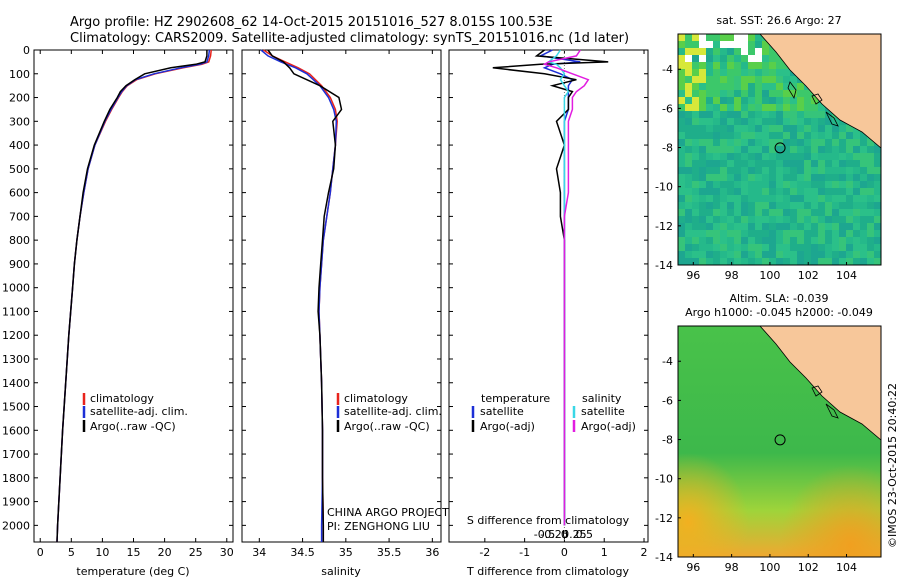 This screenshot has height=580, width=900. What do you see at coordinates (388, 512) in the screenshot?
I see `project-annotation: CHINA ARGO PROJECT` at bounding box center [388, 512].